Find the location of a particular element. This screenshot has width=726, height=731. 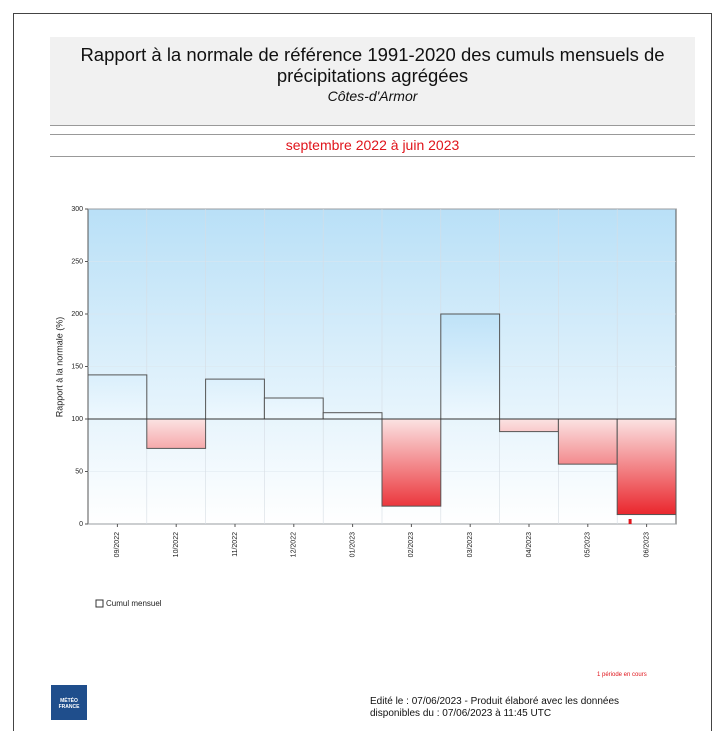

y-tick-label: 100 is located at coordinates (77, 419).